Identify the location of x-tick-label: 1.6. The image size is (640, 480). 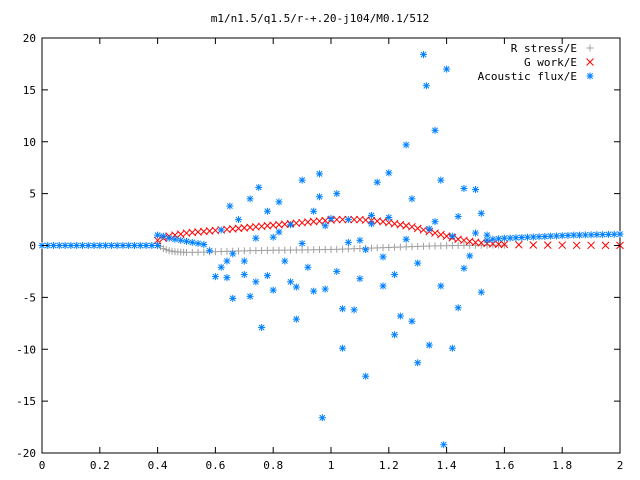
(504, 465).